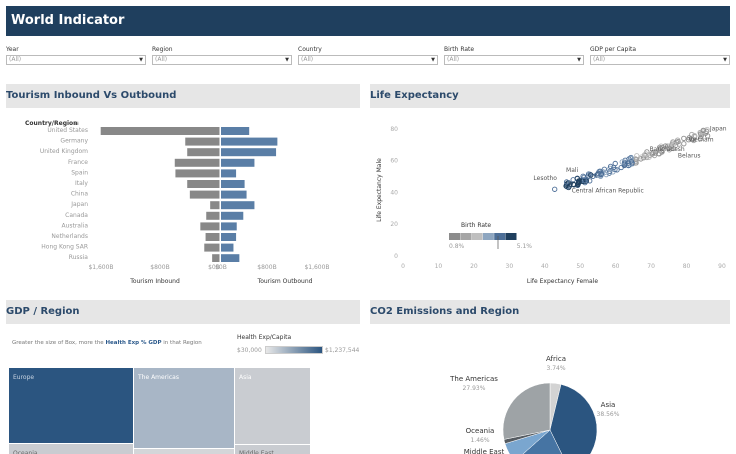 The width and height of the screenshot is (736, 454). Describe the element at coordinates (81, 183) in the screenshot. I see `category-label: Italy` at that location.